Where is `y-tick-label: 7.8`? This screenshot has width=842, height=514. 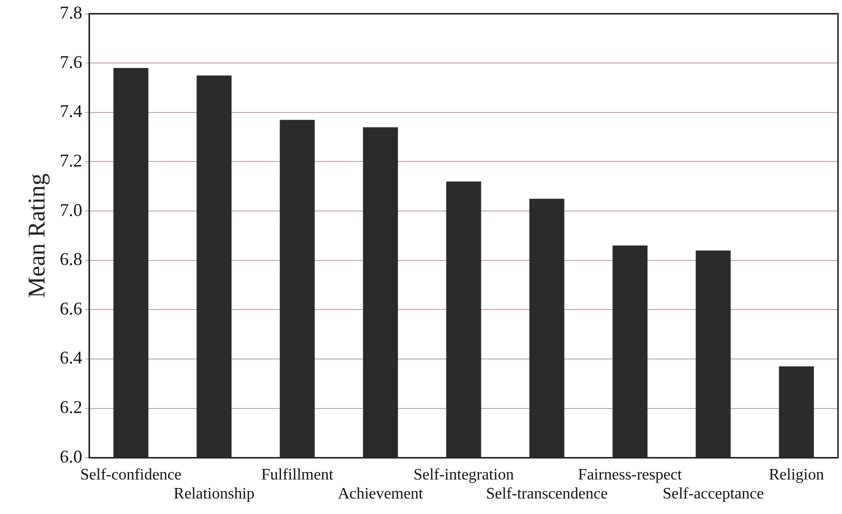 y-tick-label: 7.8 is located at coordinates (71, 12).